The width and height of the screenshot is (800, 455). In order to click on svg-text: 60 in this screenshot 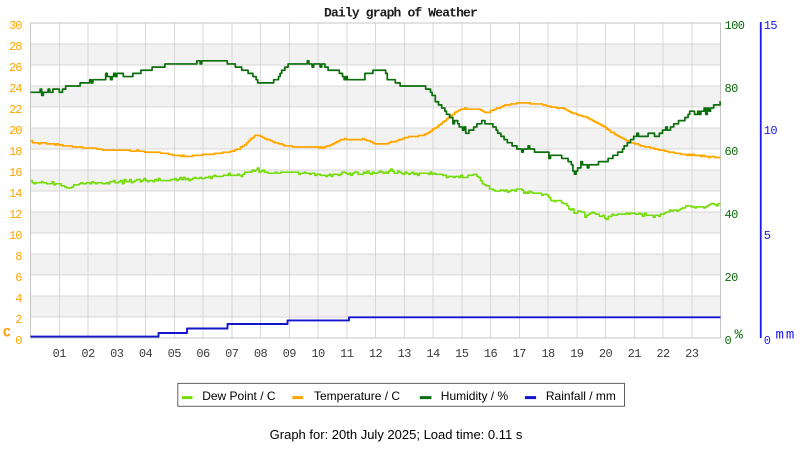, I will do `click(732, 152)`.